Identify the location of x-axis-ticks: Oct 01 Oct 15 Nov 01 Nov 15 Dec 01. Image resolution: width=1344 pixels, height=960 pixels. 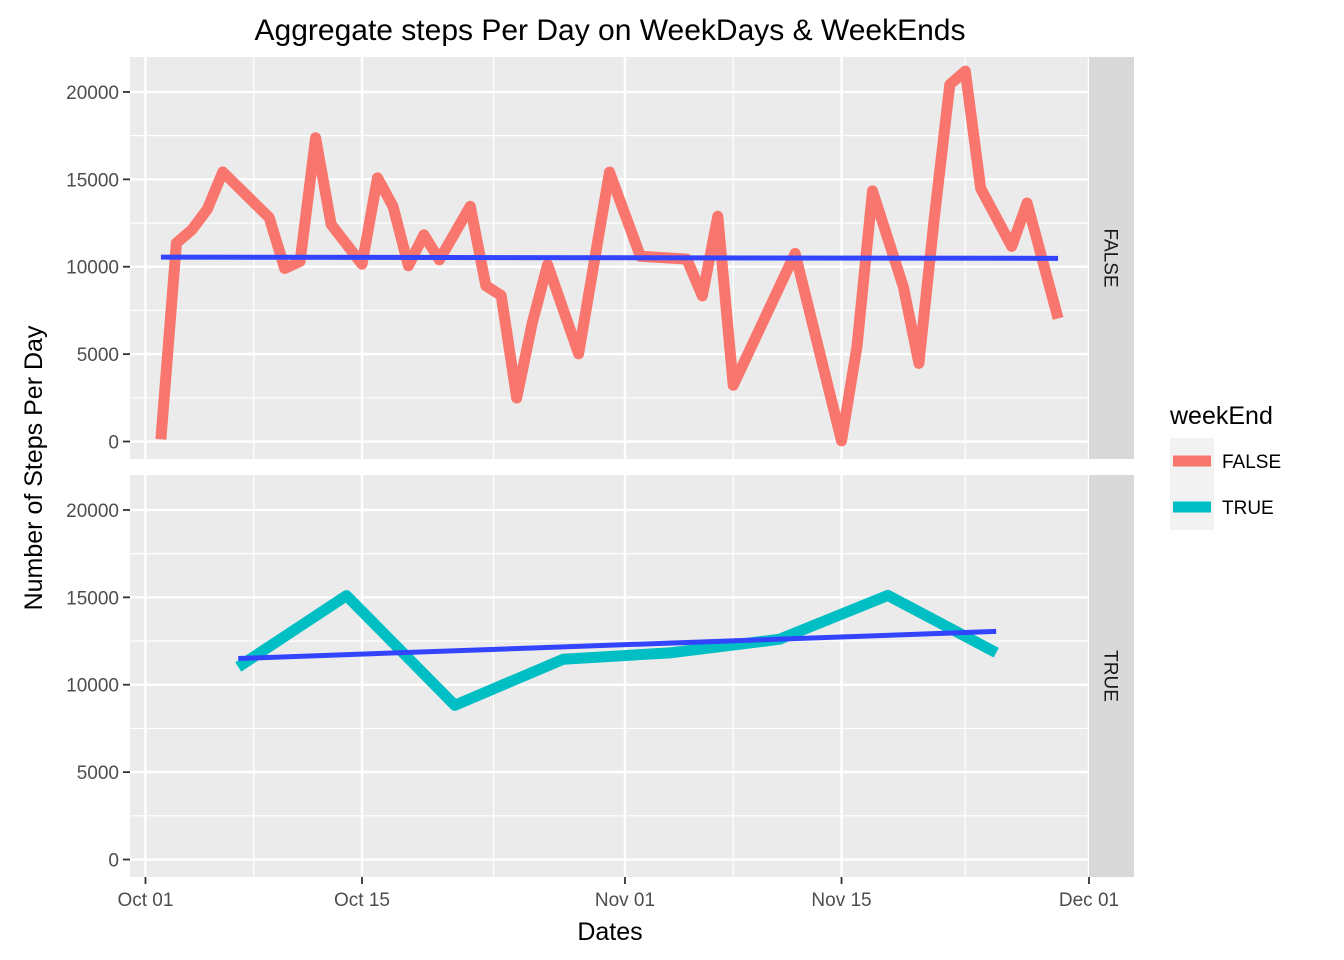
(618, 894).